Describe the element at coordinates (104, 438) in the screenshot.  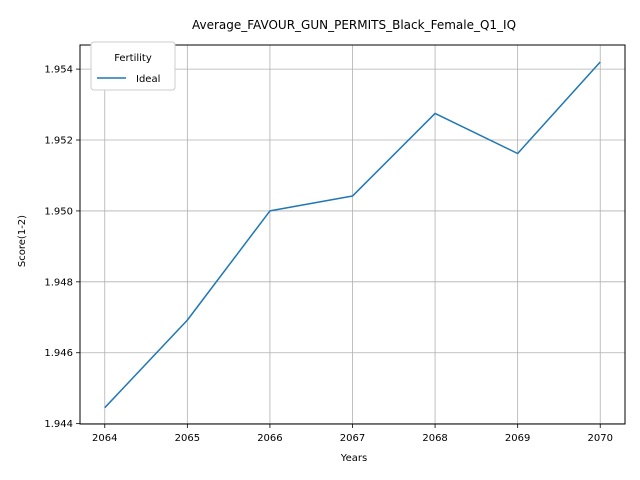
I see `x-tick-label: 2064` at that location.